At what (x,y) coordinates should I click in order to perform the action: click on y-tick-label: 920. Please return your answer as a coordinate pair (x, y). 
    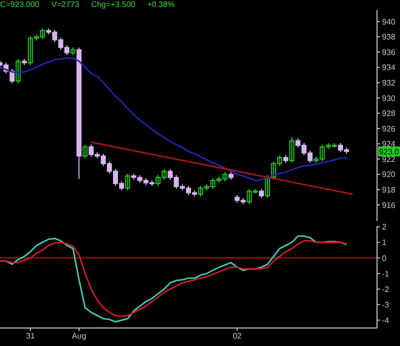
    Looking at the image, I should click on (389, 175).